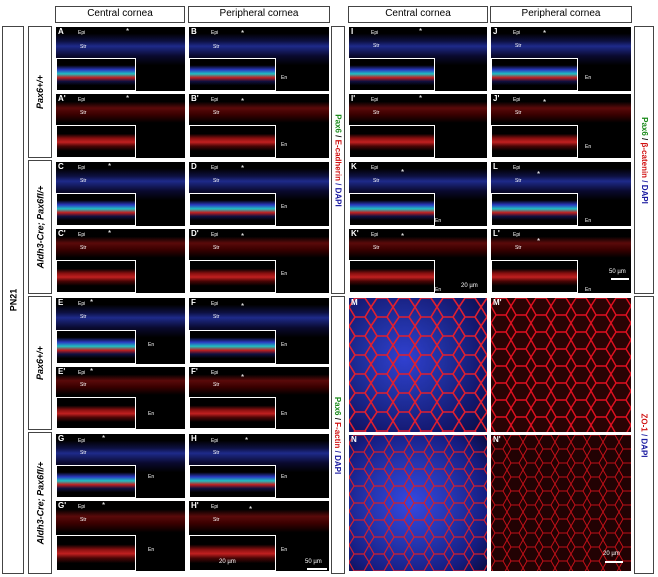 The height and width of the screenshot is (577, 658). I want to click on panel-N2: N' 20 µm, so click(561, 503).